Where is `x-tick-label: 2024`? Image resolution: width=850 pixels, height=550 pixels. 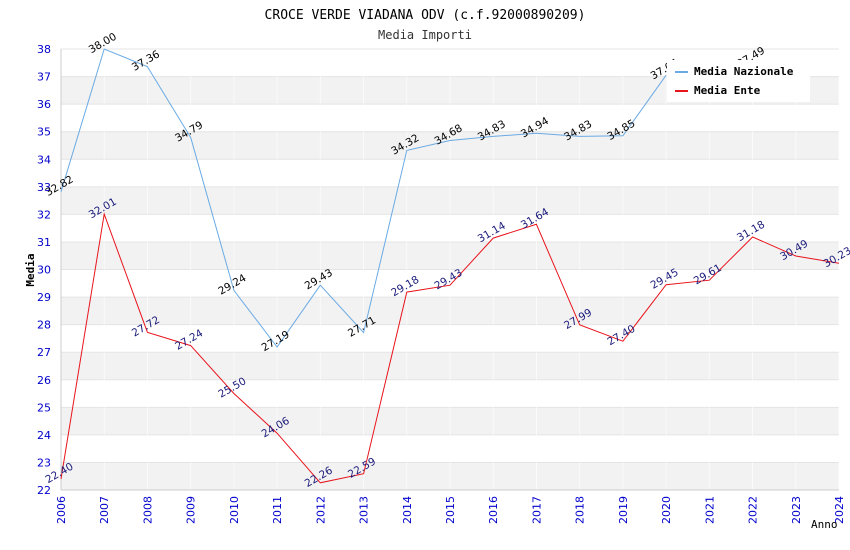
x-tick-label: 2024 is located at coordinates (839, 510).